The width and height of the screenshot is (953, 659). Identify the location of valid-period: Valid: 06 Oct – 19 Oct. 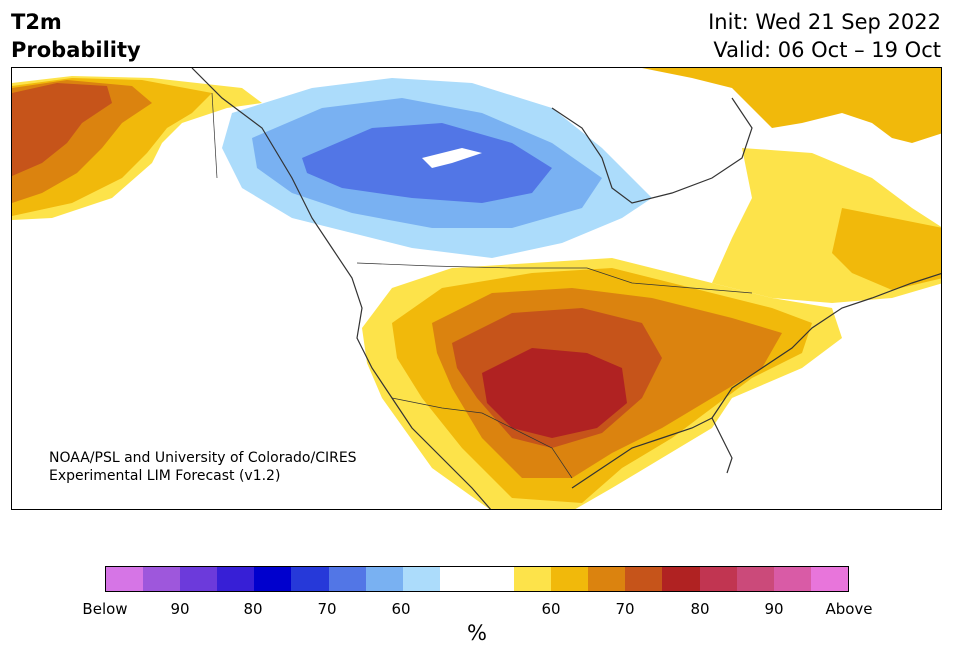
(827, 50).